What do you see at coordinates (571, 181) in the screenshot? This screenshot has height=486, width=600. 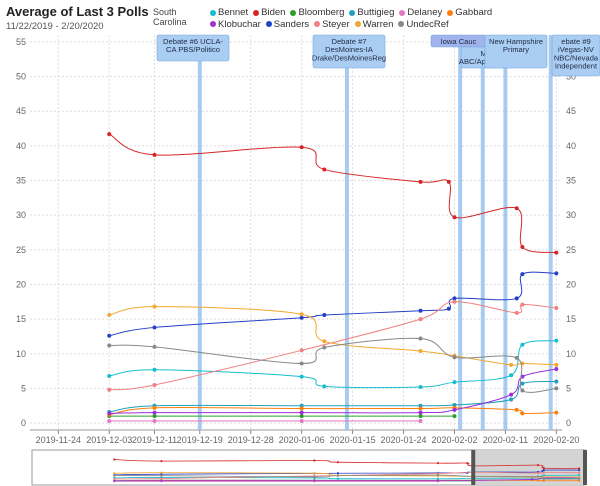 I see `y-tick-label-right: 35` at bounding box center [571, 181].